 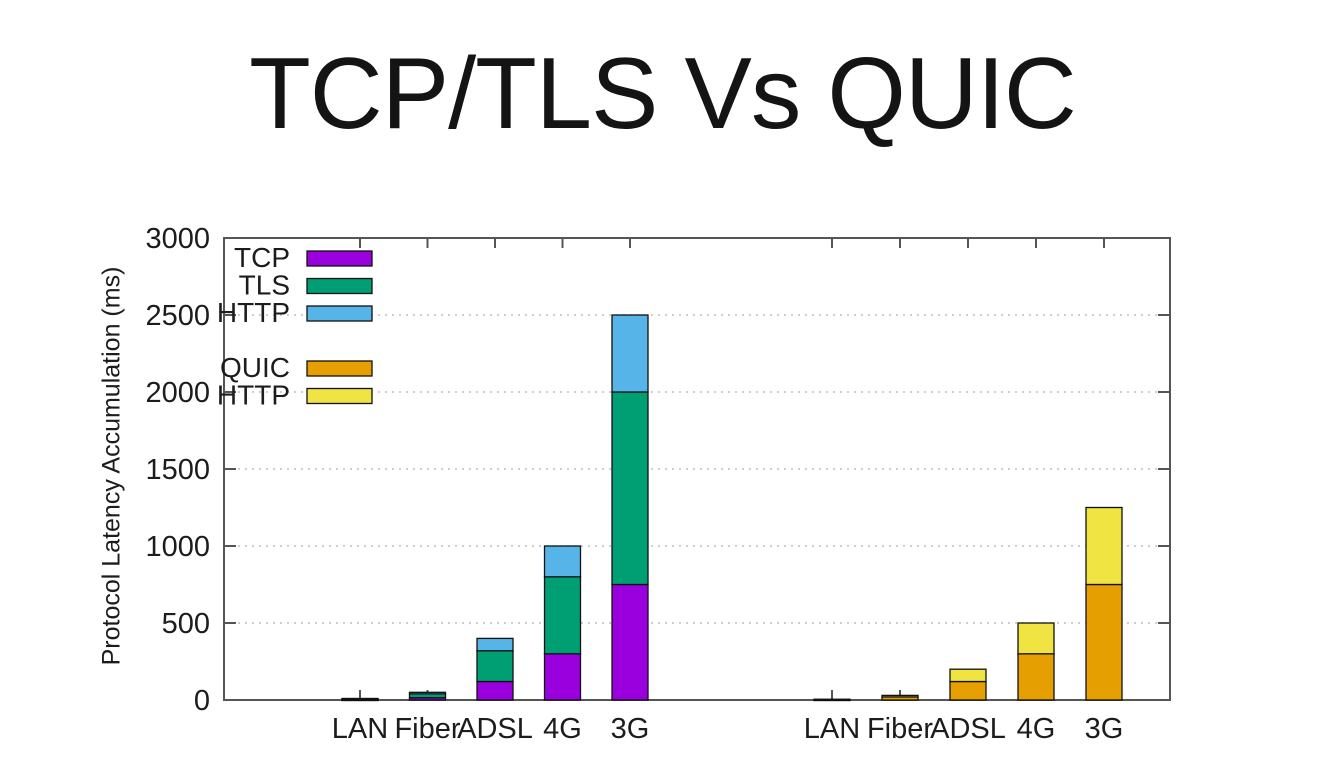 What do you see at coordinates (900, 696) in the screenshot?
I see `bar-quic-Fiber-HTTP` at bounding box center [900, 696].